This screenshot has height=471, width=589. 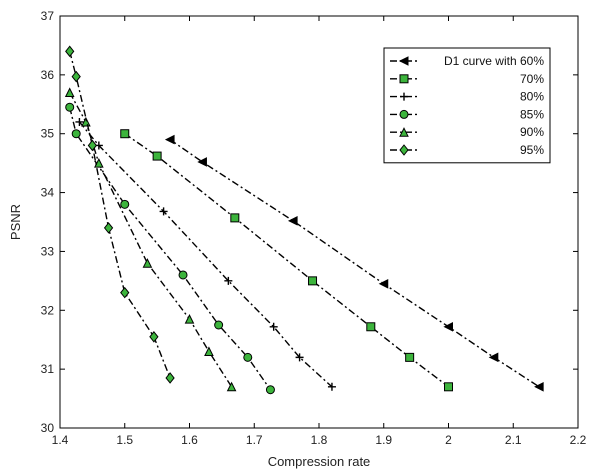 What do you see at coordinates (513, 440) in the screenshot?
I see `x-tick-label: 2.1` at bounding box center [513, 440].